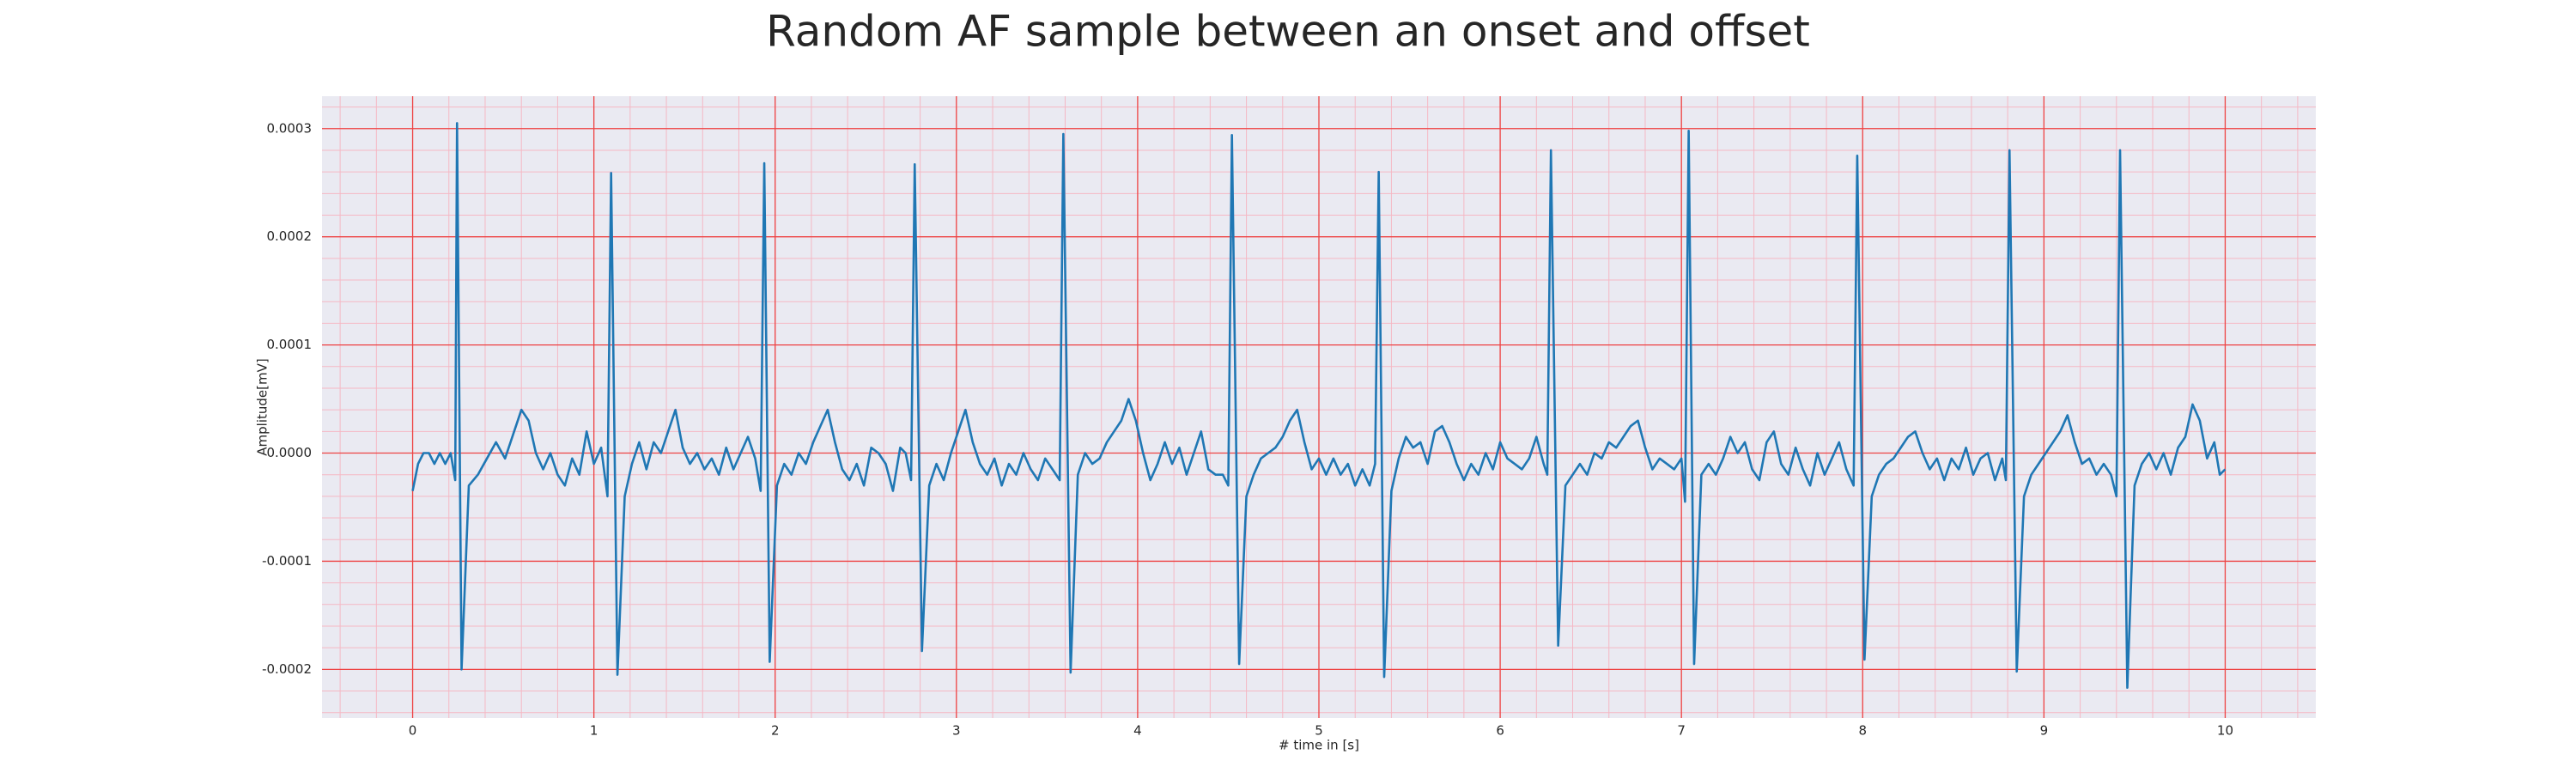  Describe the element at coordinates (1500, 731) in the screenshot. I see `x-tick-label: 6` at that location.